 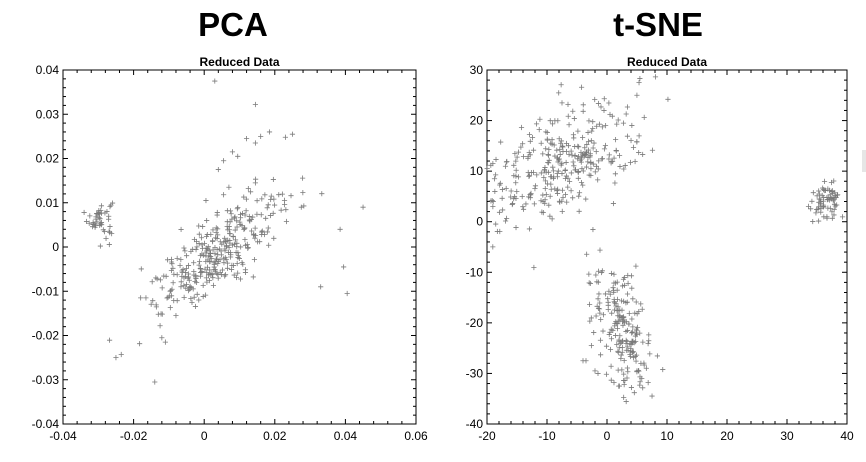 I want to click on tsne-x-tick-label: 40, so click(x=847, y=436).